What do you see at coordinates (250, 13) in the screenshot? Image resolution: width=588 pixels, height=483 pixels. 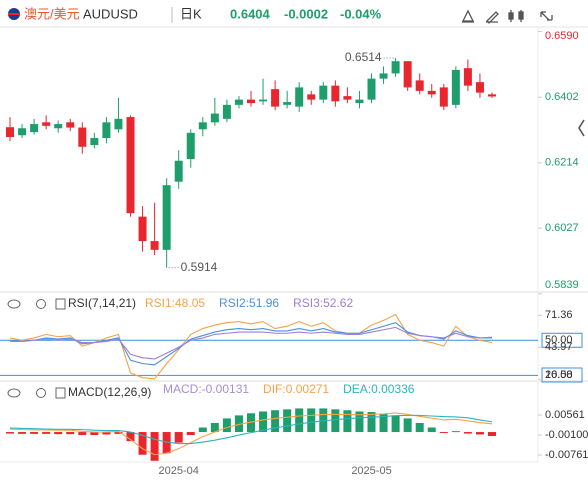 I see `last-price: 0.6404` at bounding box center [250, 13].